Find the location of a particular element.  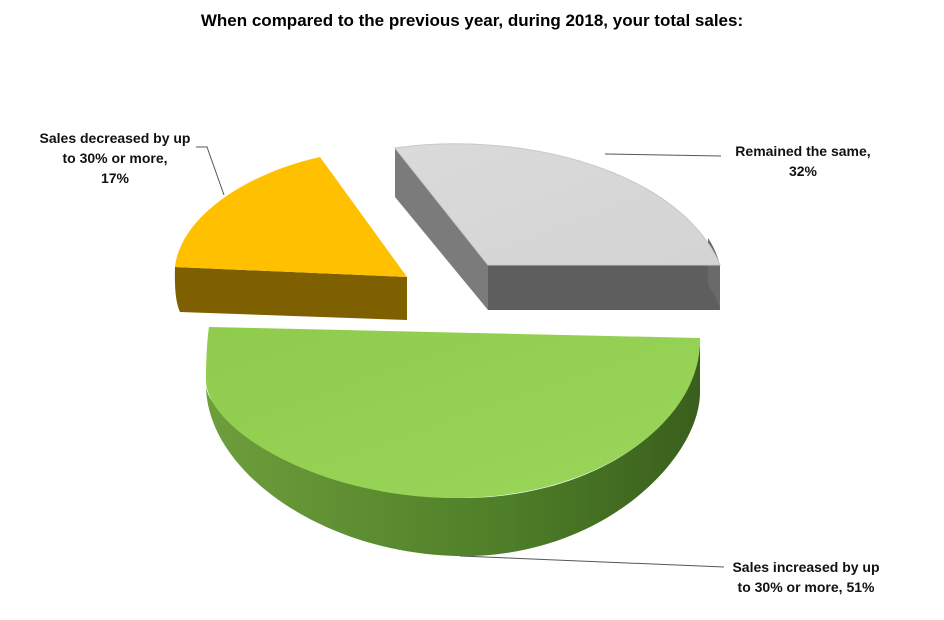

data-label-same-line1: Remained the same, is located at coordinates (803, 151).